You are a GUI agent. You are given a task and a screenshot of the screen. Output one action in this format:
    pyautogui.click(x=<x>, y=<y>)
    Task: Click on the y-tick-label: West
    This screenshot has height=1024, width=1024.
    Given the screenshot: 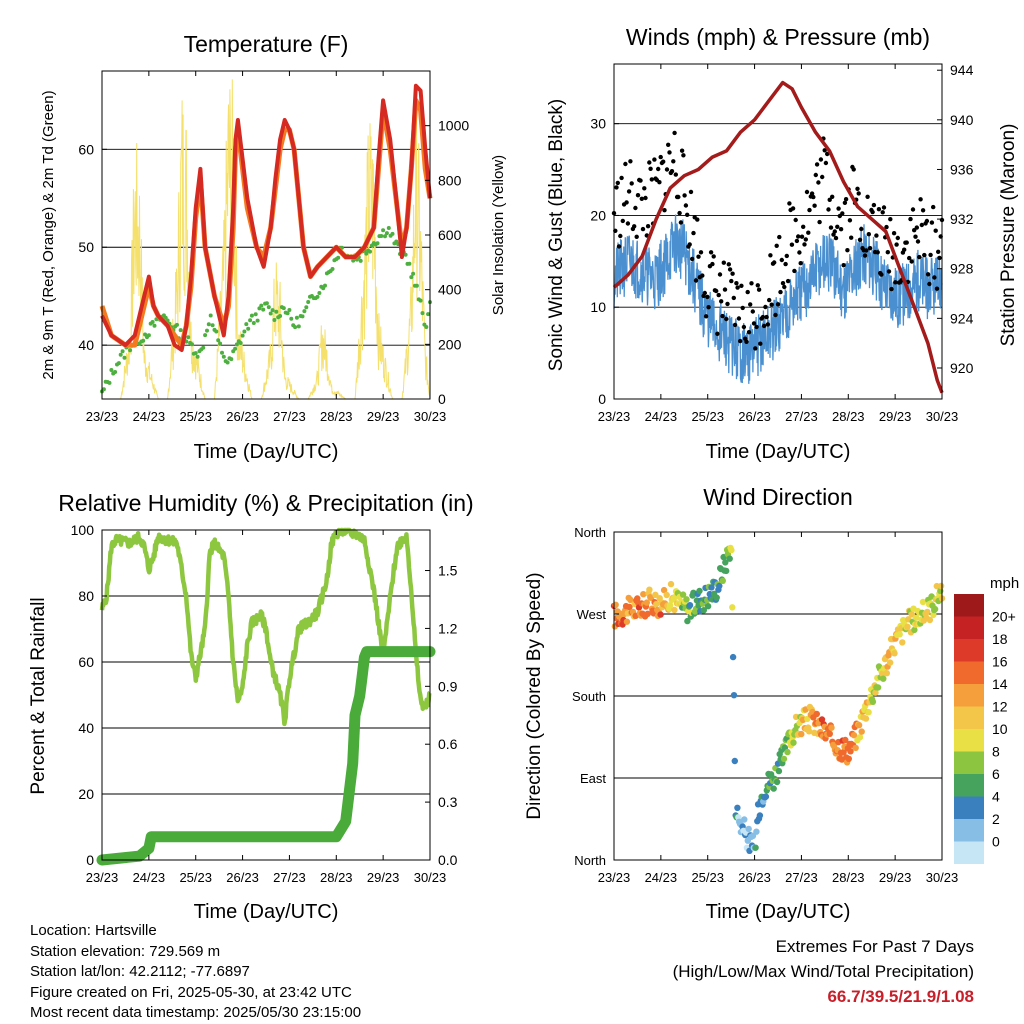 What is the action you would take?
    pyautogui.click(x=592, y=614)
    